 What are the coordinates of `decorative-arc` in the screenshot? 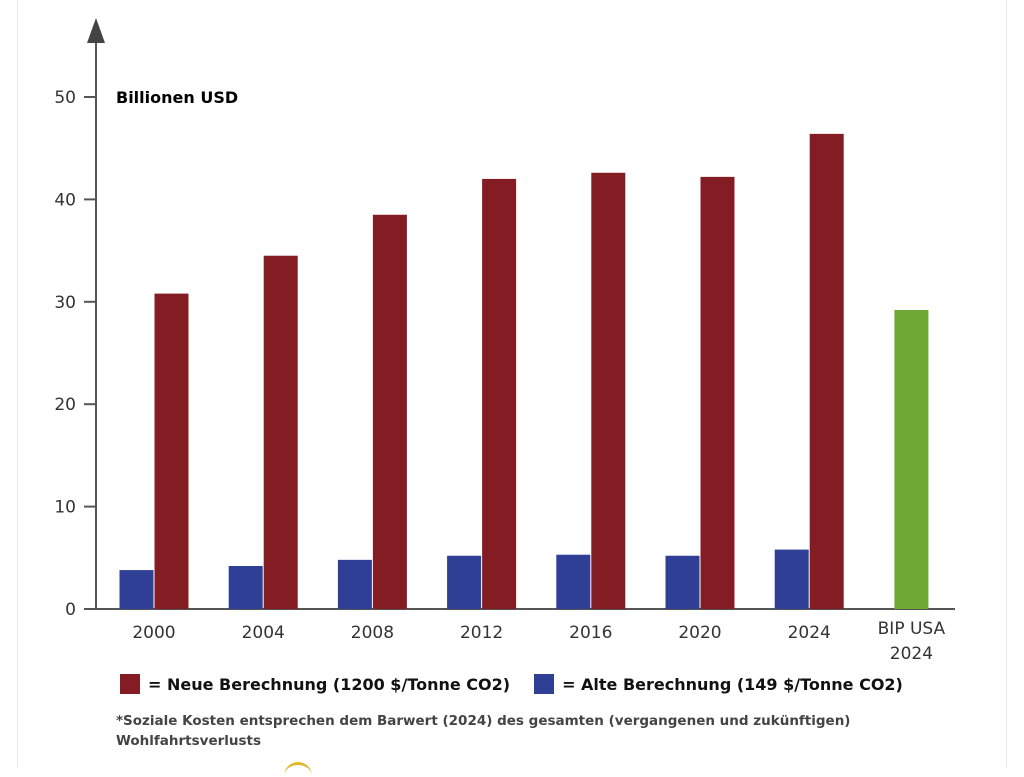 It's located at (298, 769).